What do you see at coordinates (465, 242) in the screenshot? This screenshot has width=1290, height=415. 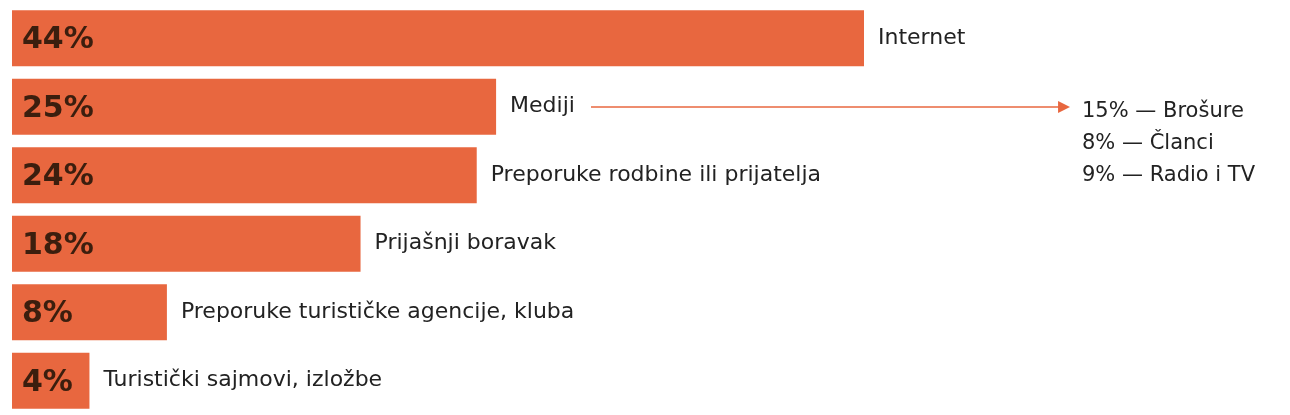 I see `y-tick-label: Prijašnji boravak` at bounding box center [465, 242].